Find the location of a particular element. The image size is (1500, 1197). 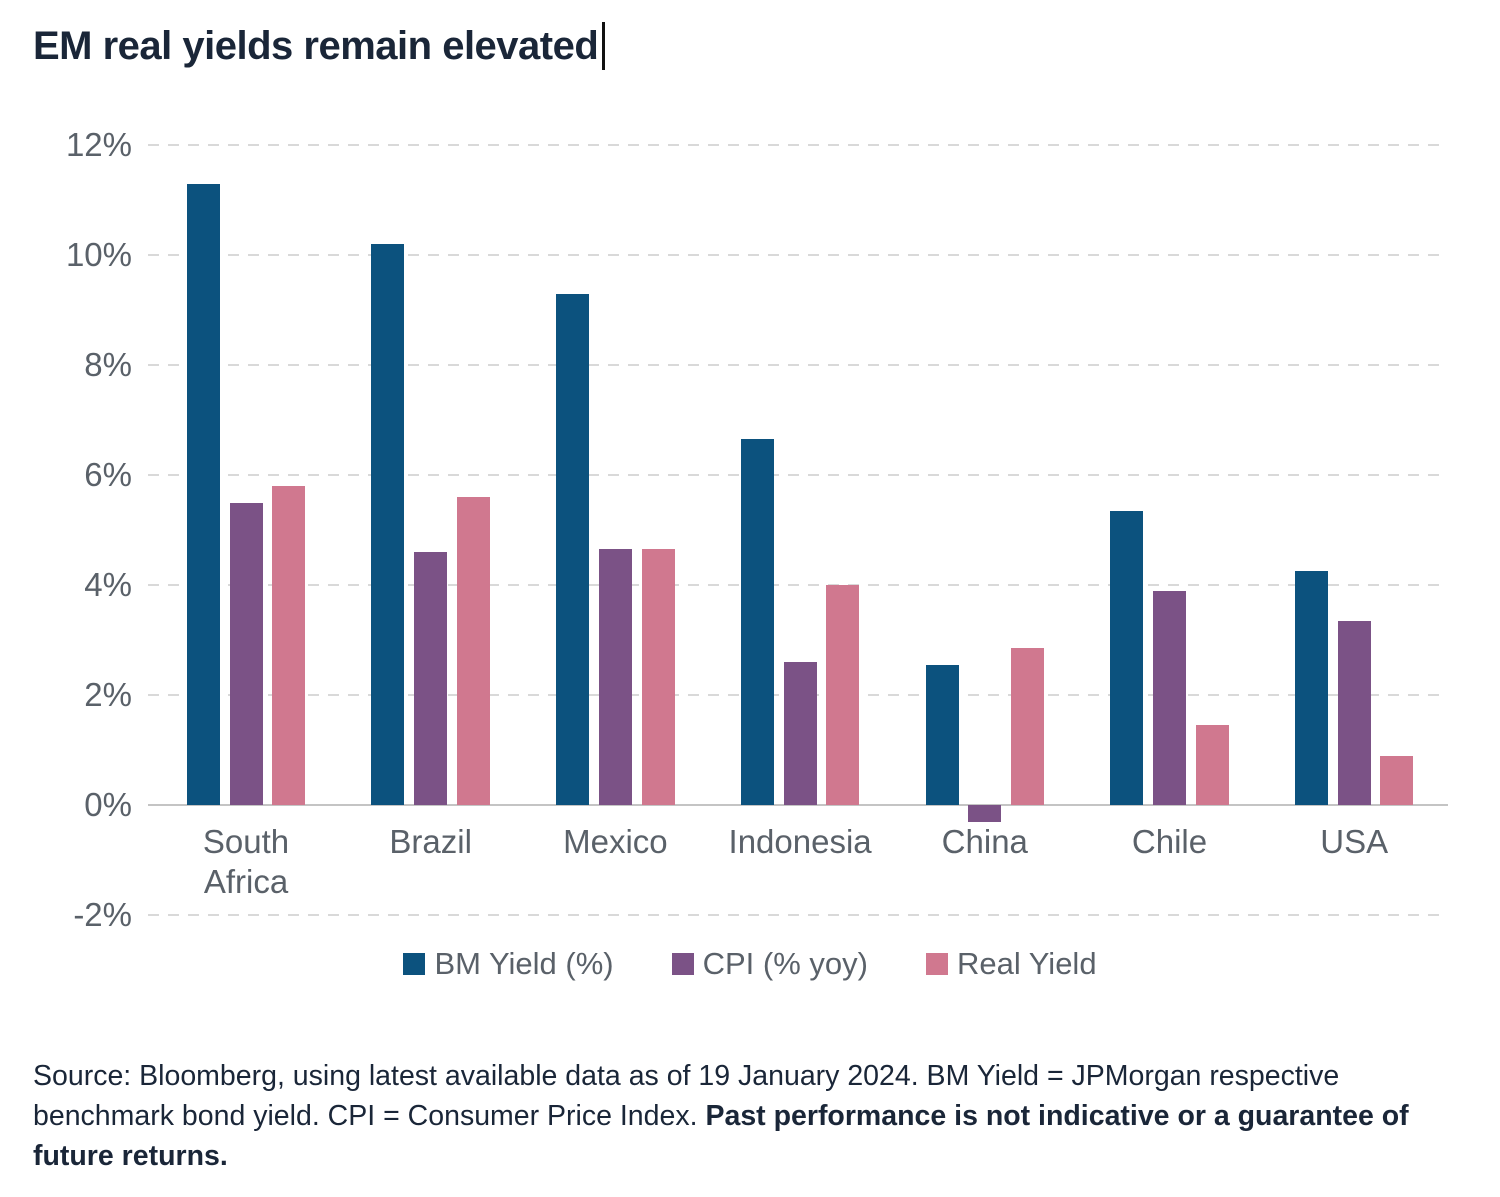

legend-label: CPI (% yoy) is located at coordinates (785, 963).